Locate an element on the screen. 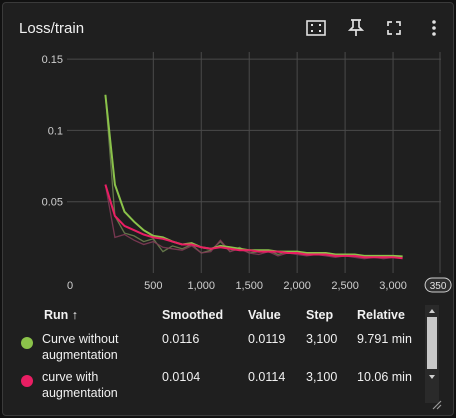  smoothed-value: 0.0104 is located at coordinates (181, 377).